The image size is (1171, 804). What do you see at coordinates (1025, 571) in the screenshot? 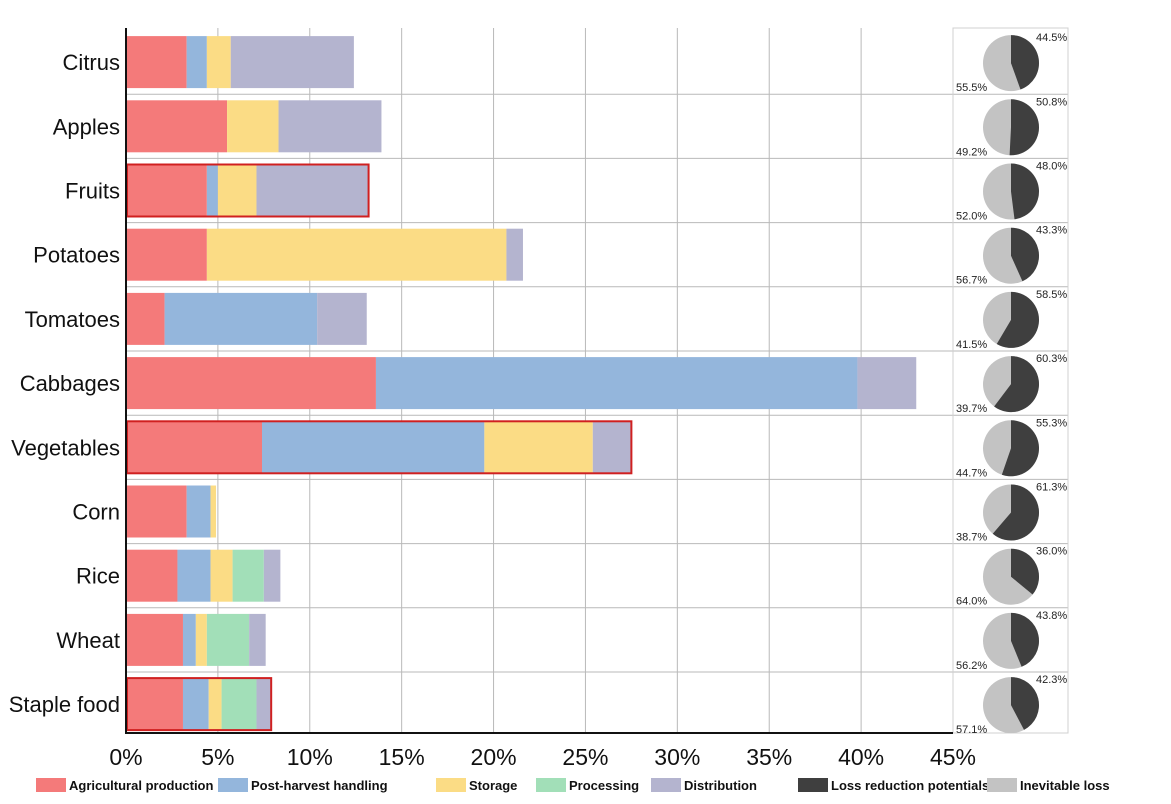
I see `pie-slice-reduction-rice` at bounding box center [1025, 571].